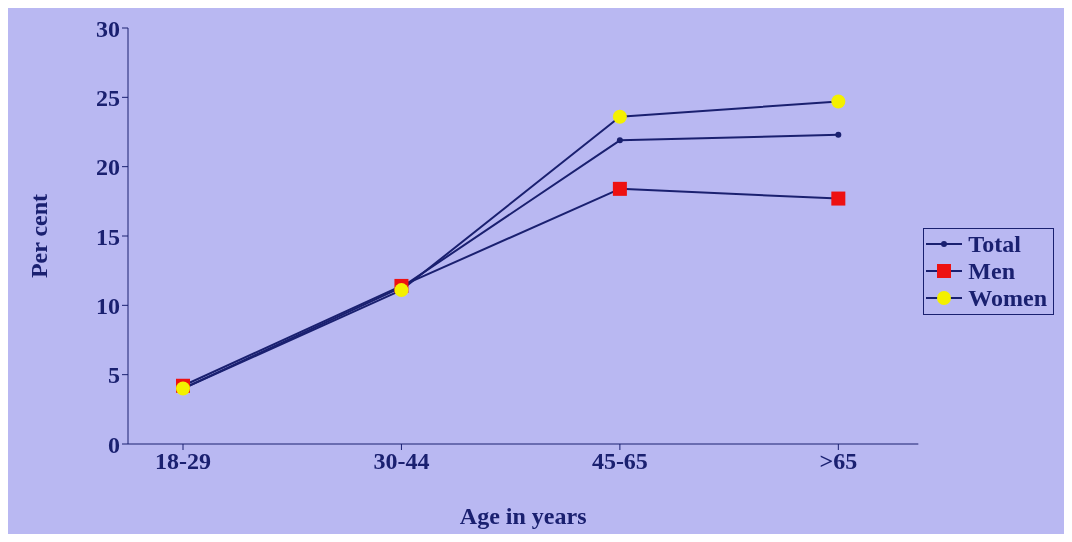  Describe the element at coordinates (114, 375) in the screenshot. I see `y-tick-label: 5` at that location.